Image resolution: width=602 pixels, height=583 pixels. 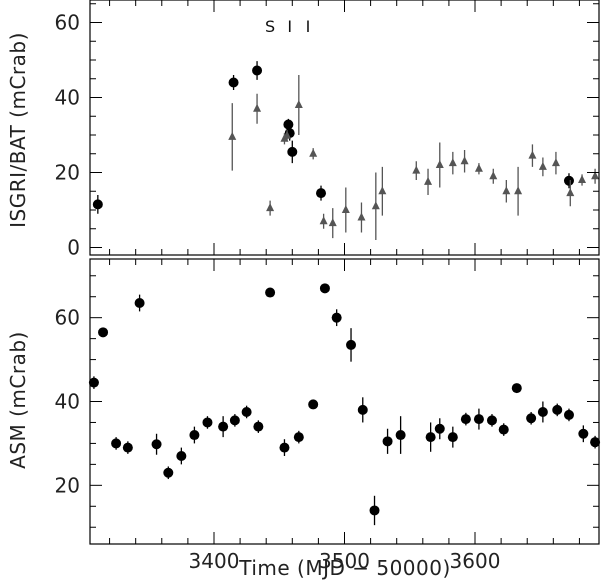 I want to click on top-y-tick-label: 20, so click(x=67, y=173).